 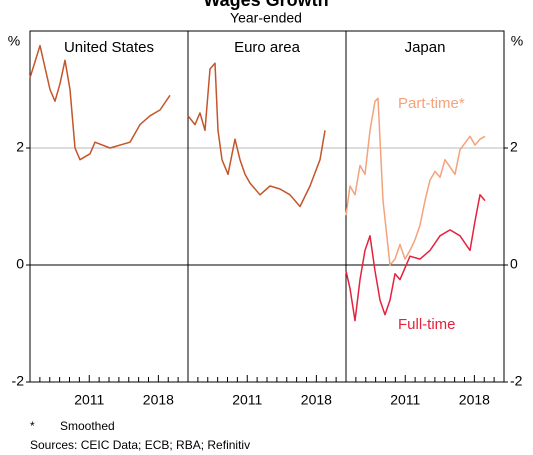 What do you see at coordinates (32, 426) in the screenshot?
I see `footnote-marker: *` at bounding box center [32, 426].